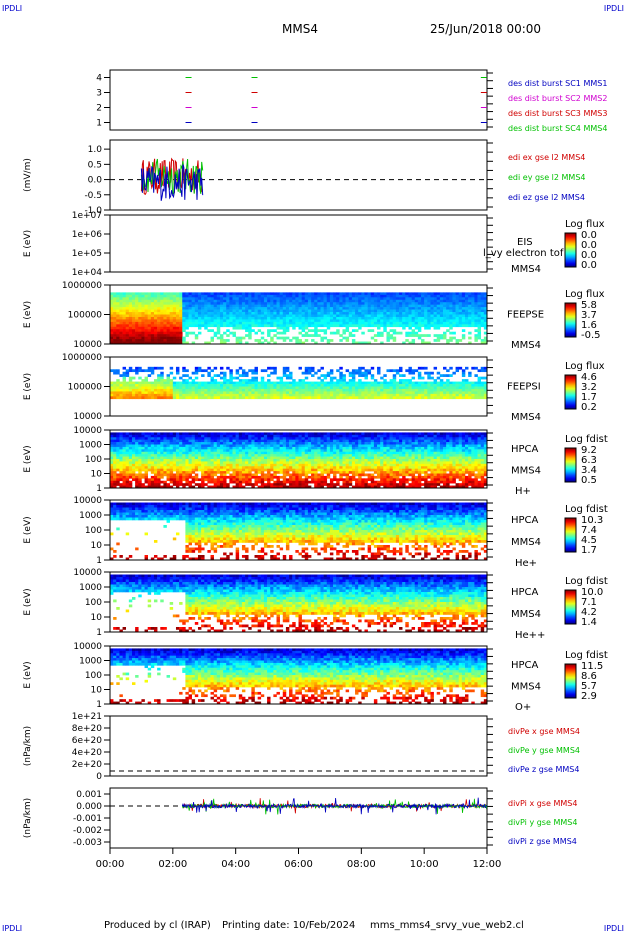 This screenshot has width=630, height=934. I want to click on colorbar-tick-label: 0.0, so click(589, 255).